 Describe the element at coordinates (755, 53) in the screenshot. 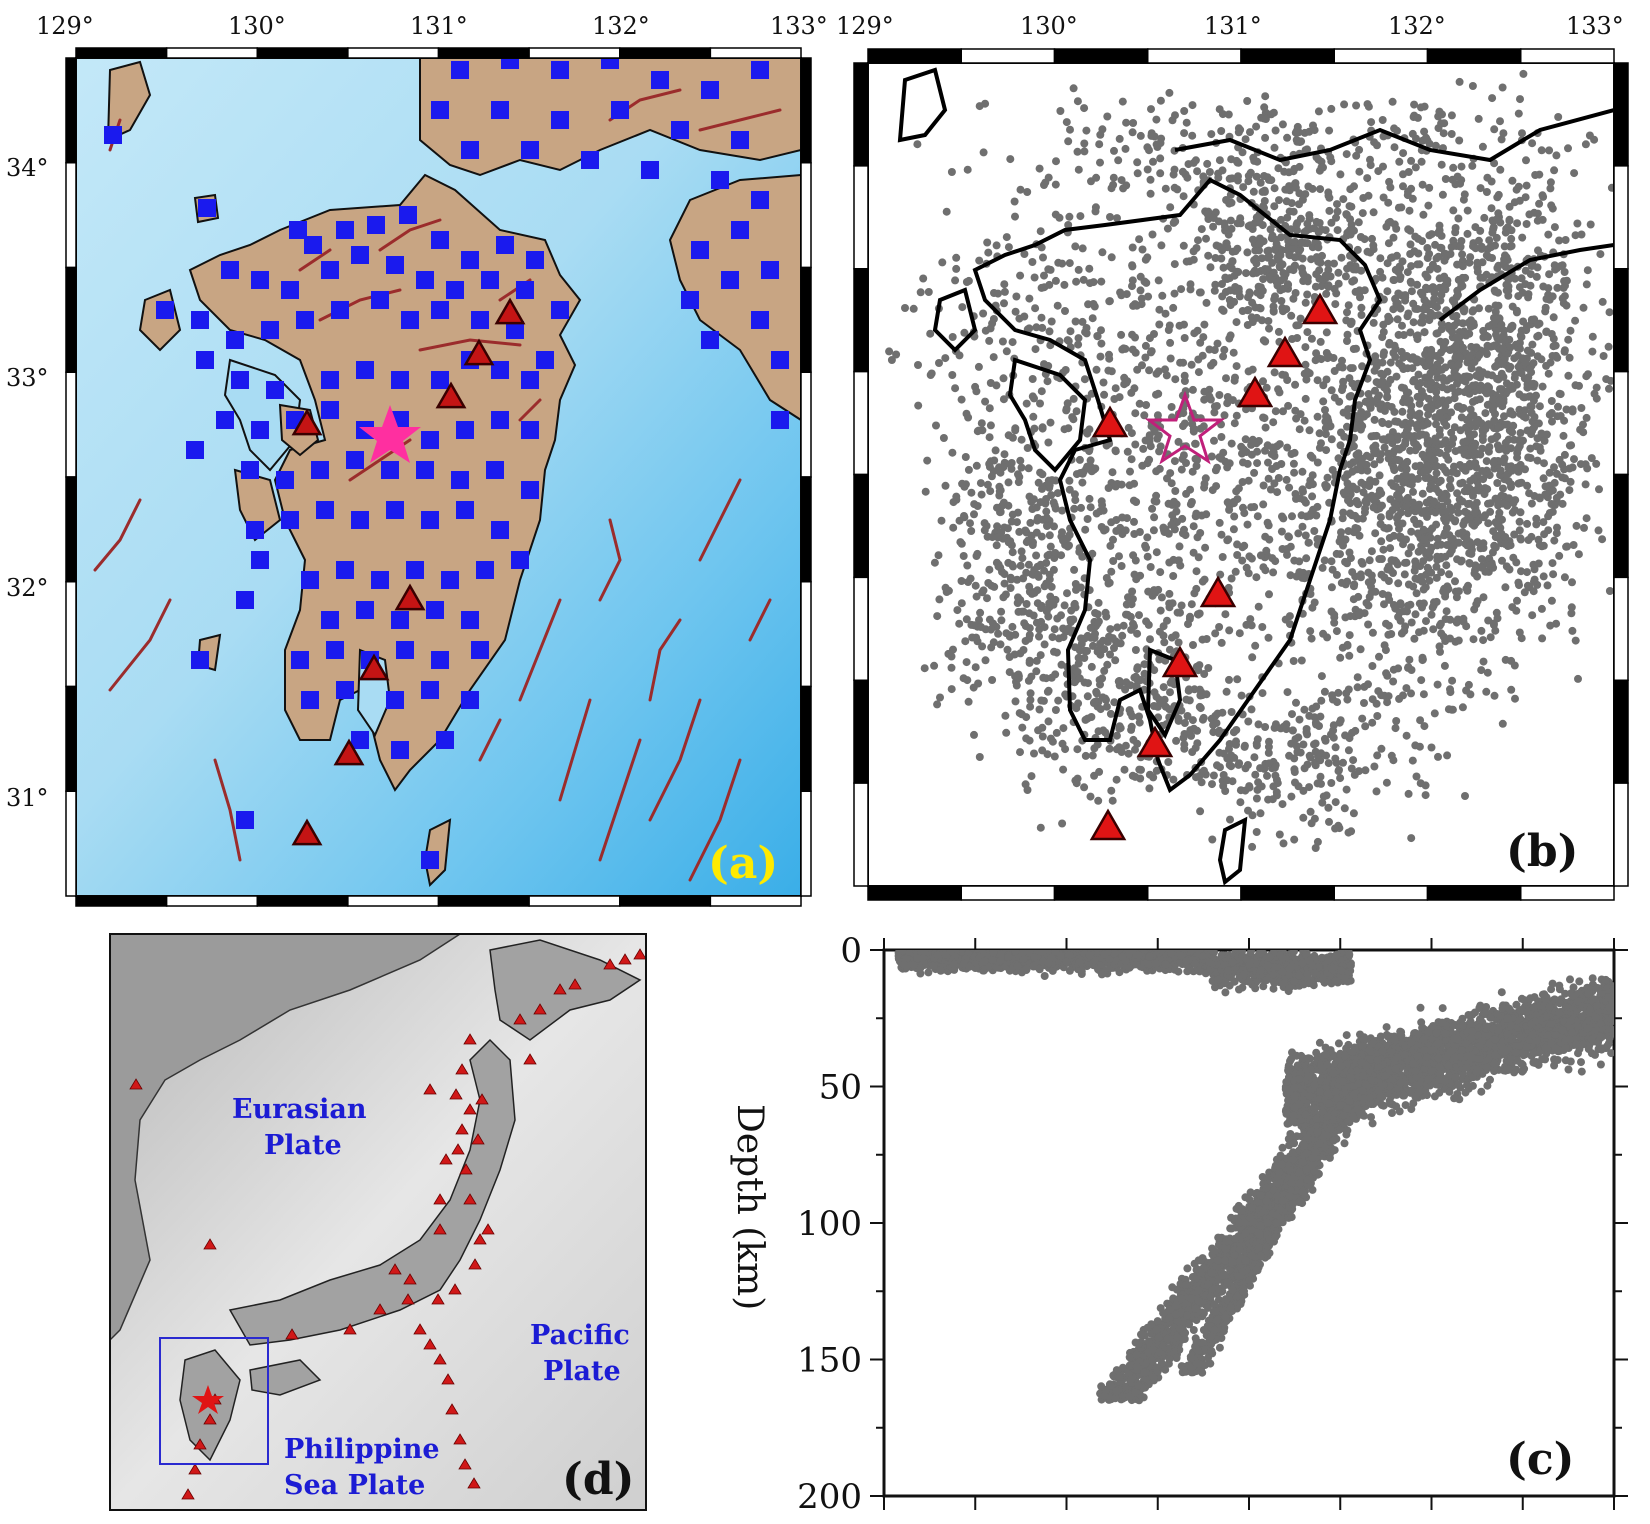

I see `scale-bar-segment` at that location.